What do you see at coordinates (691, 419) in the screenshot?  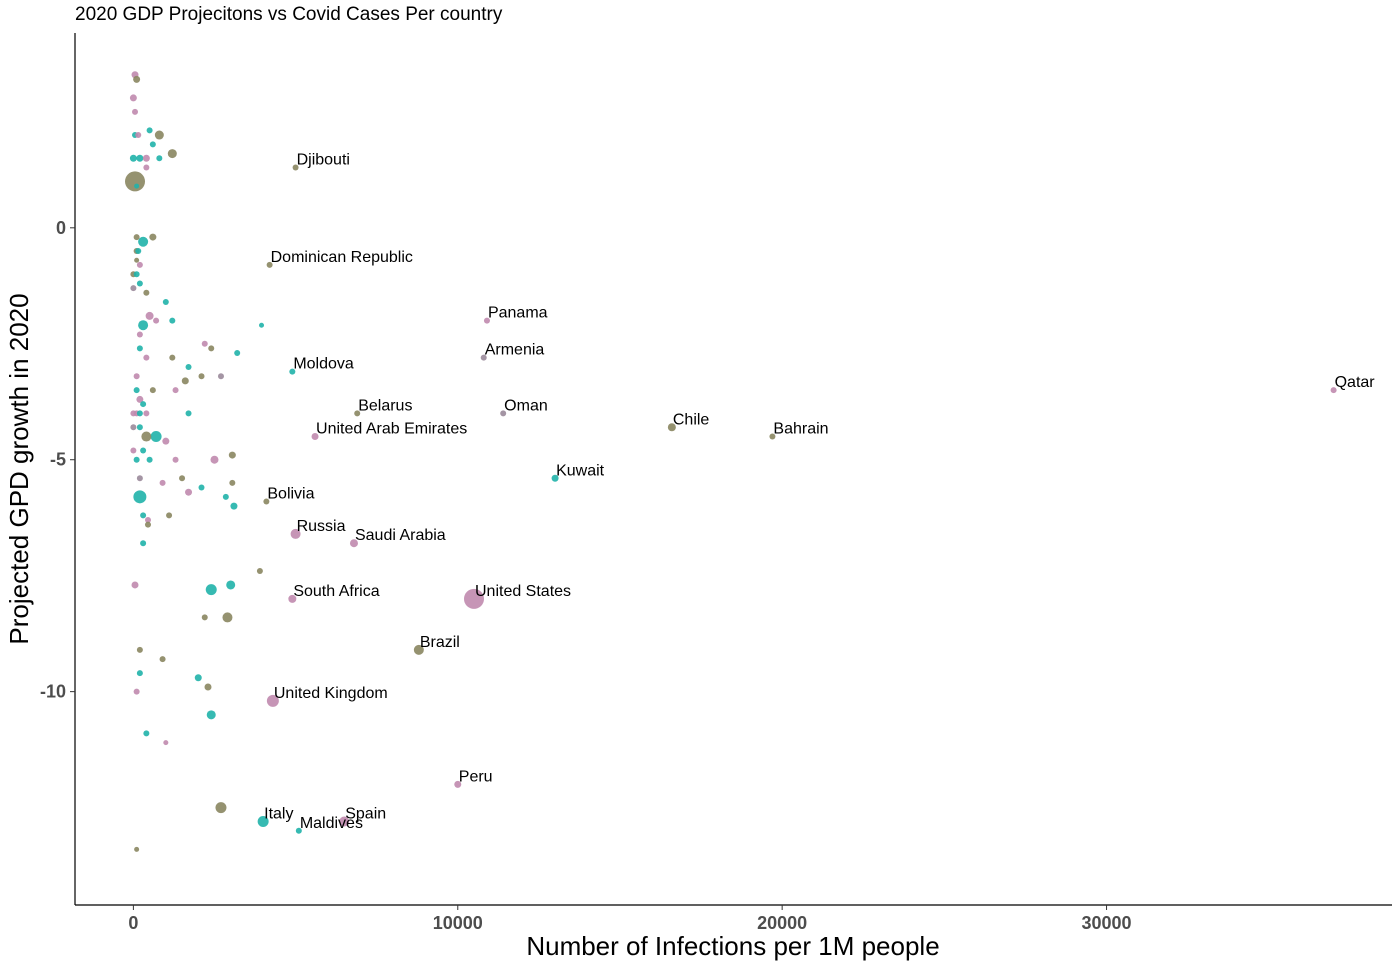 I see `point-label-chile: Chile` at bounding box center [691, 419].